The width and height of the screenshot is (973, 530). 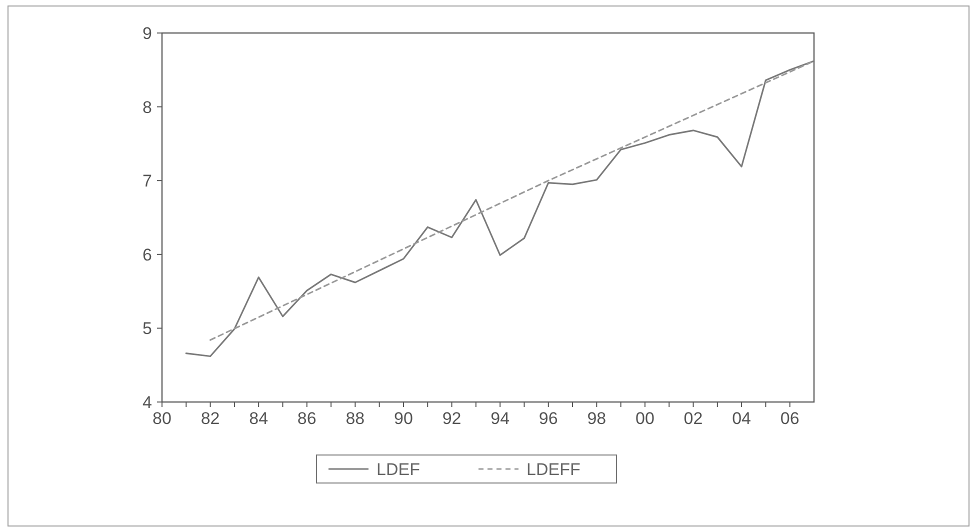 I want to click on x-tick-label: 84, so click(x=258, y=418).